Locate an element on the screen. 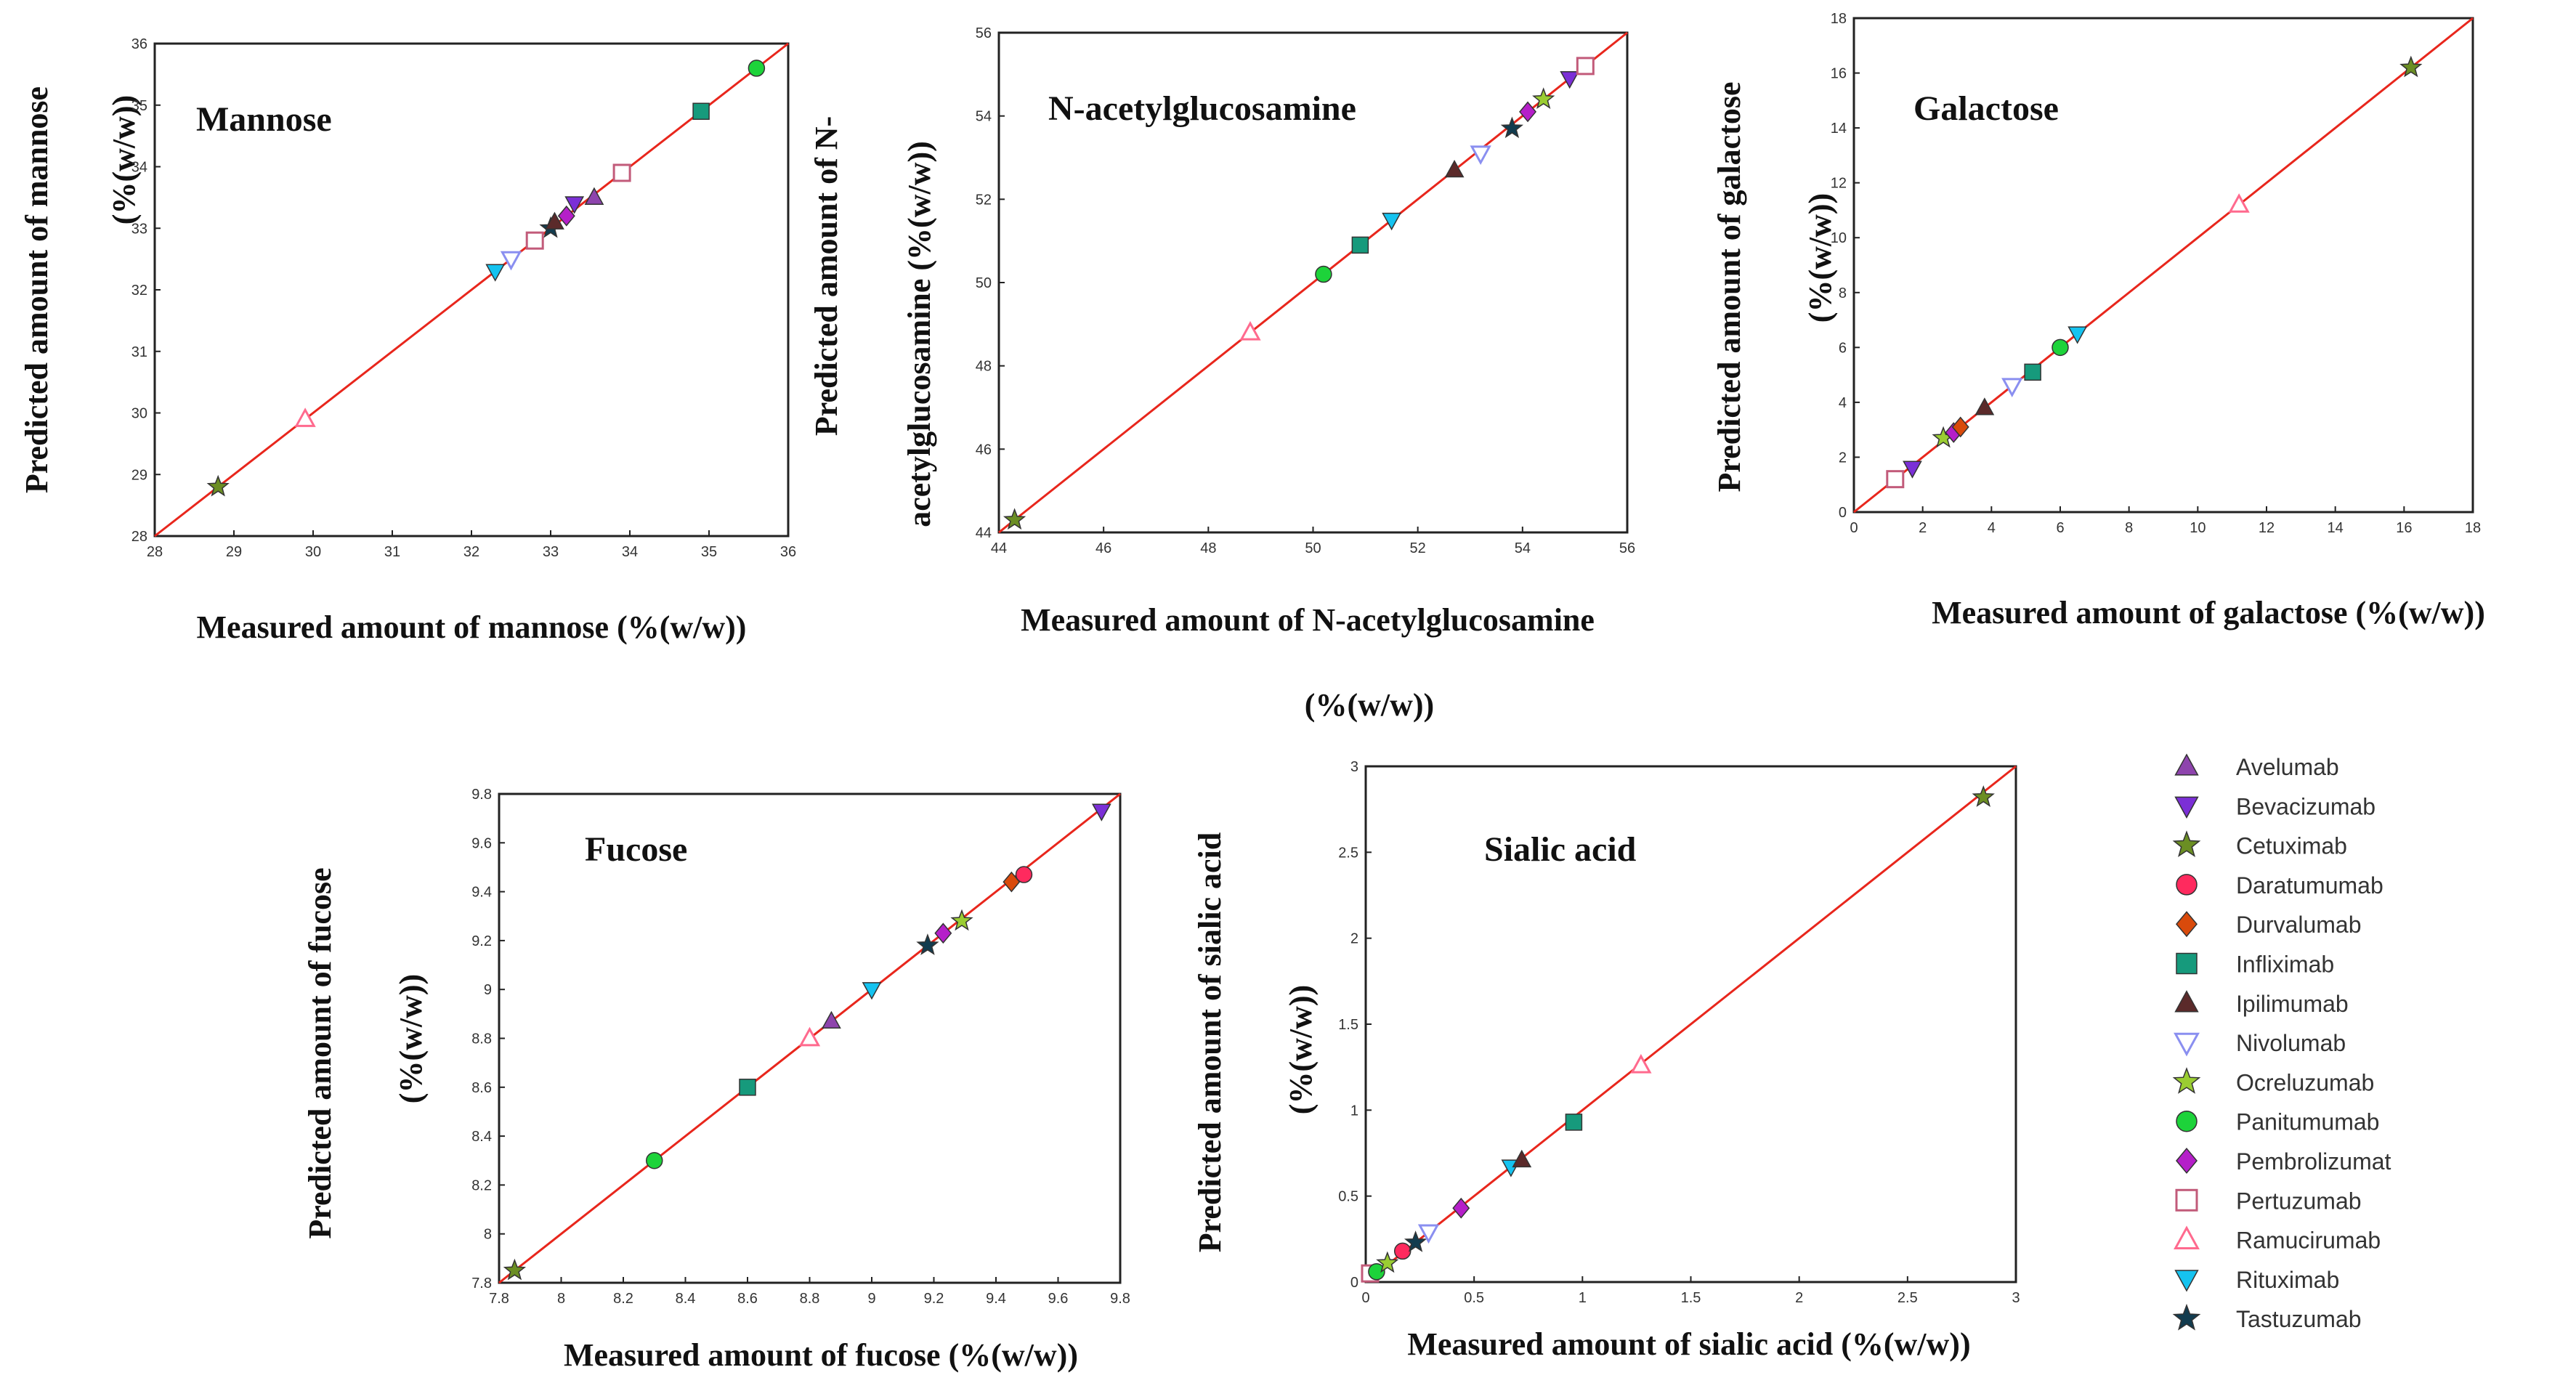  y-tick-label: 28 is located at coordinates (139, 537).